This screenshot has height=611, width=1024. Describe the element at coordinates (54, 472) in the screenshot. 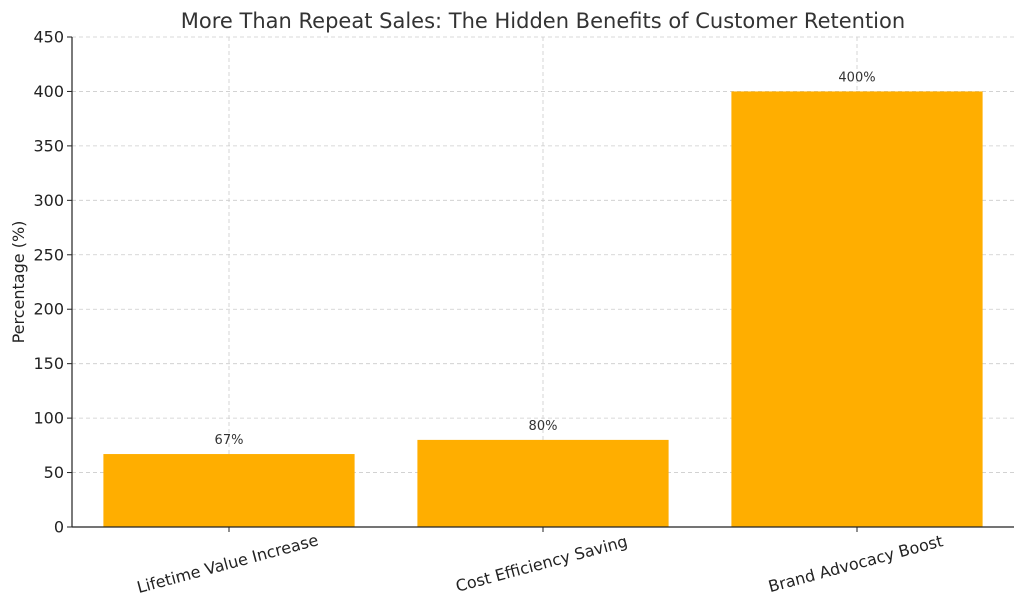

I see `y-tick-label: 50` at that location.